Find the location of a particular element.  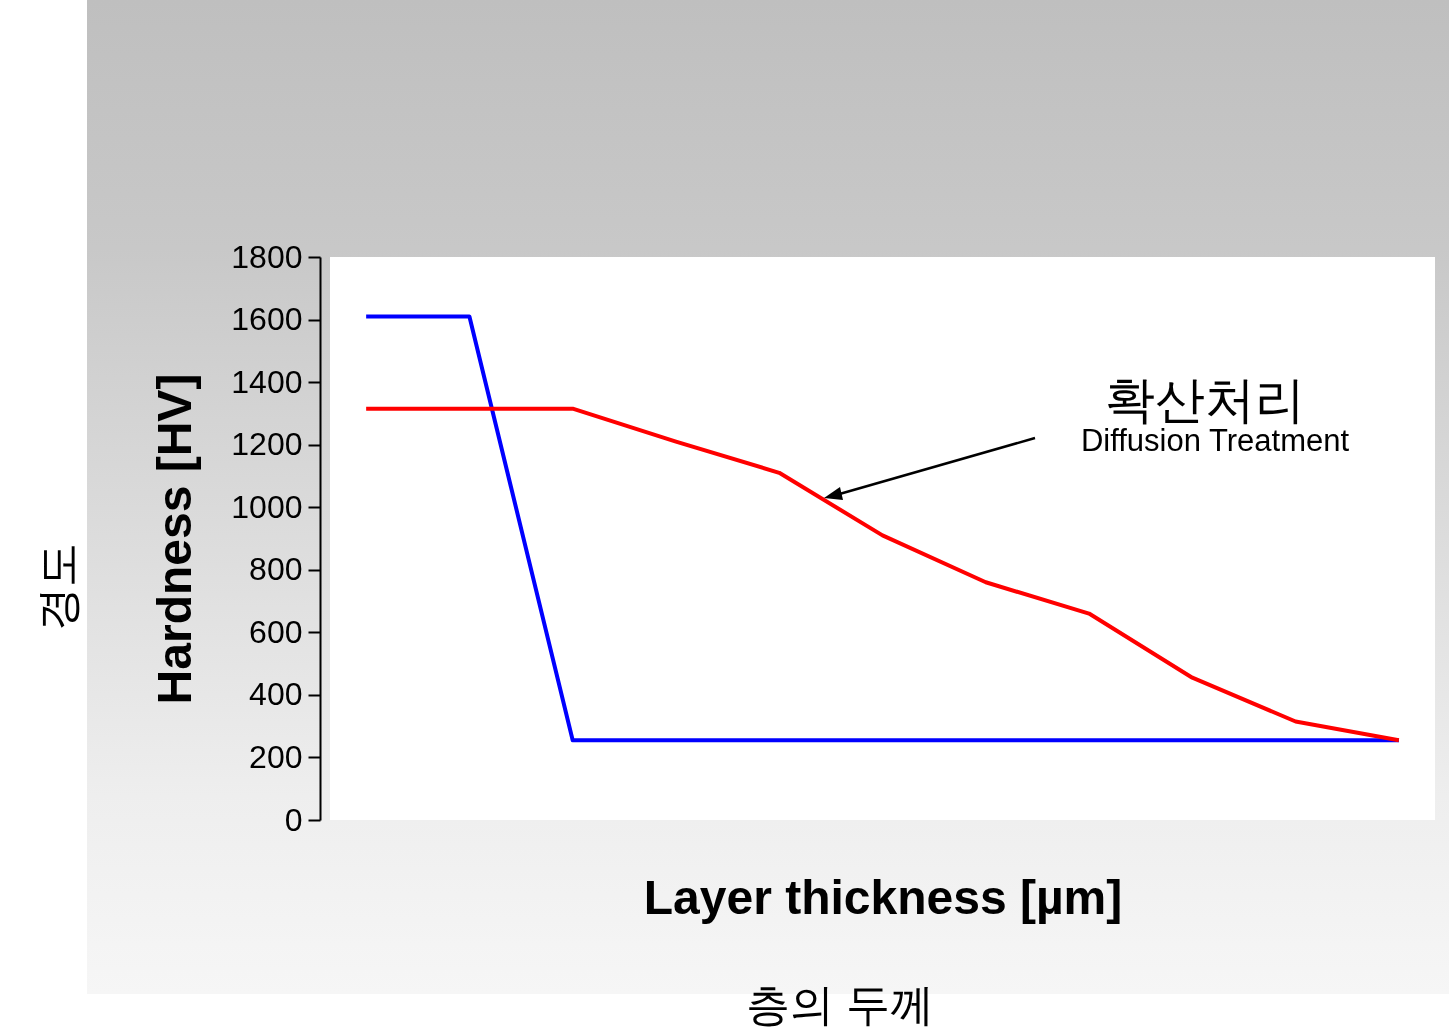

x-axis-title: Layer thickness [µm] is located at coordinates (883, 897).